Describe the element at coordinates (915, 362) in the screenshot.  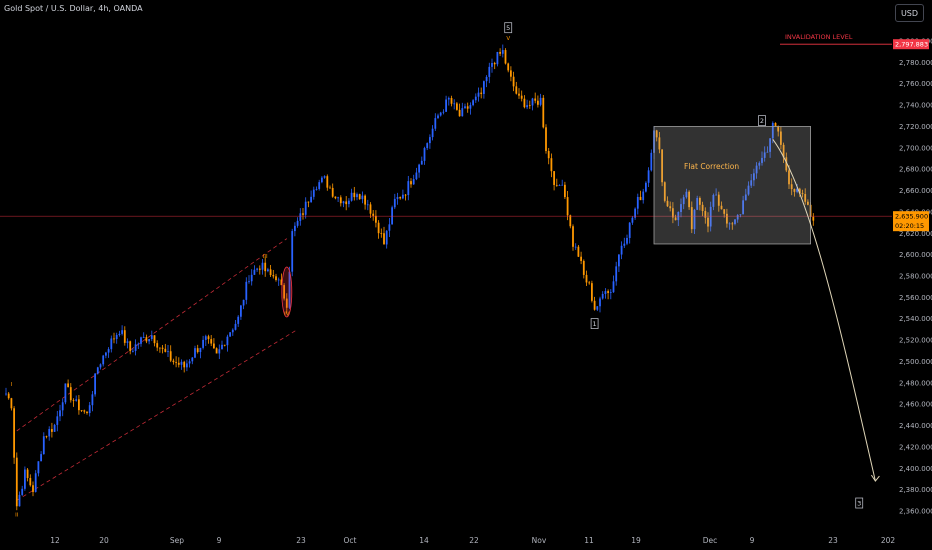
I see `y-tick-label: 2,500.000` at that location.